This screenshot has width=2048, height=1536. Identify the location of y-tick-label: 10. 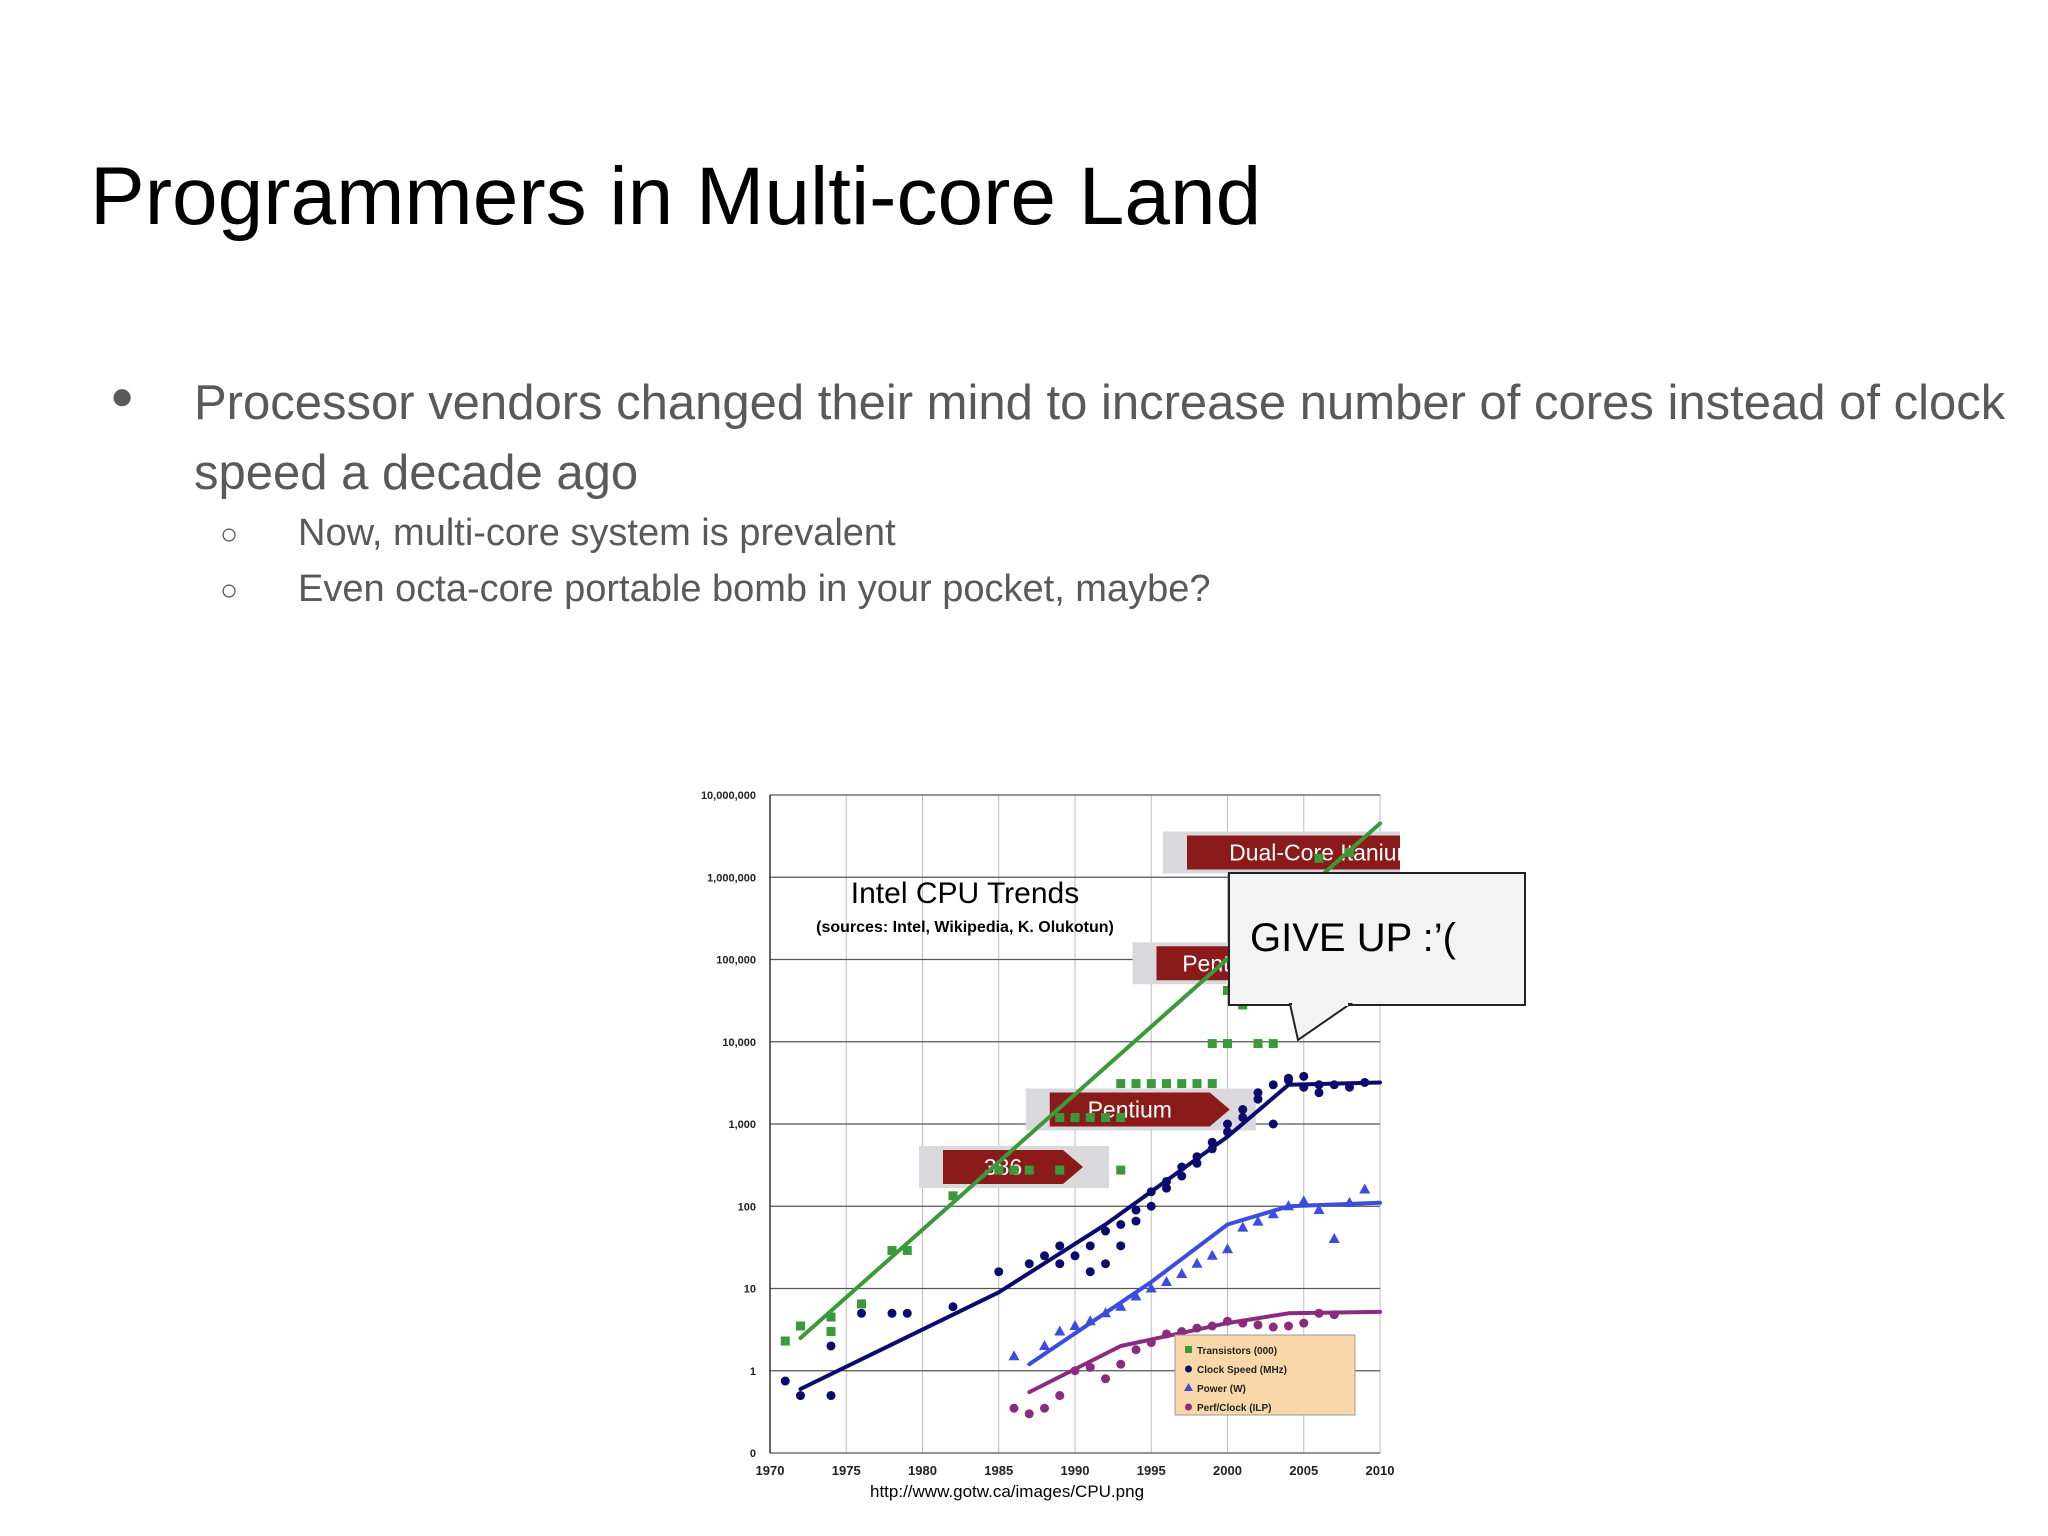
(750, 1290).